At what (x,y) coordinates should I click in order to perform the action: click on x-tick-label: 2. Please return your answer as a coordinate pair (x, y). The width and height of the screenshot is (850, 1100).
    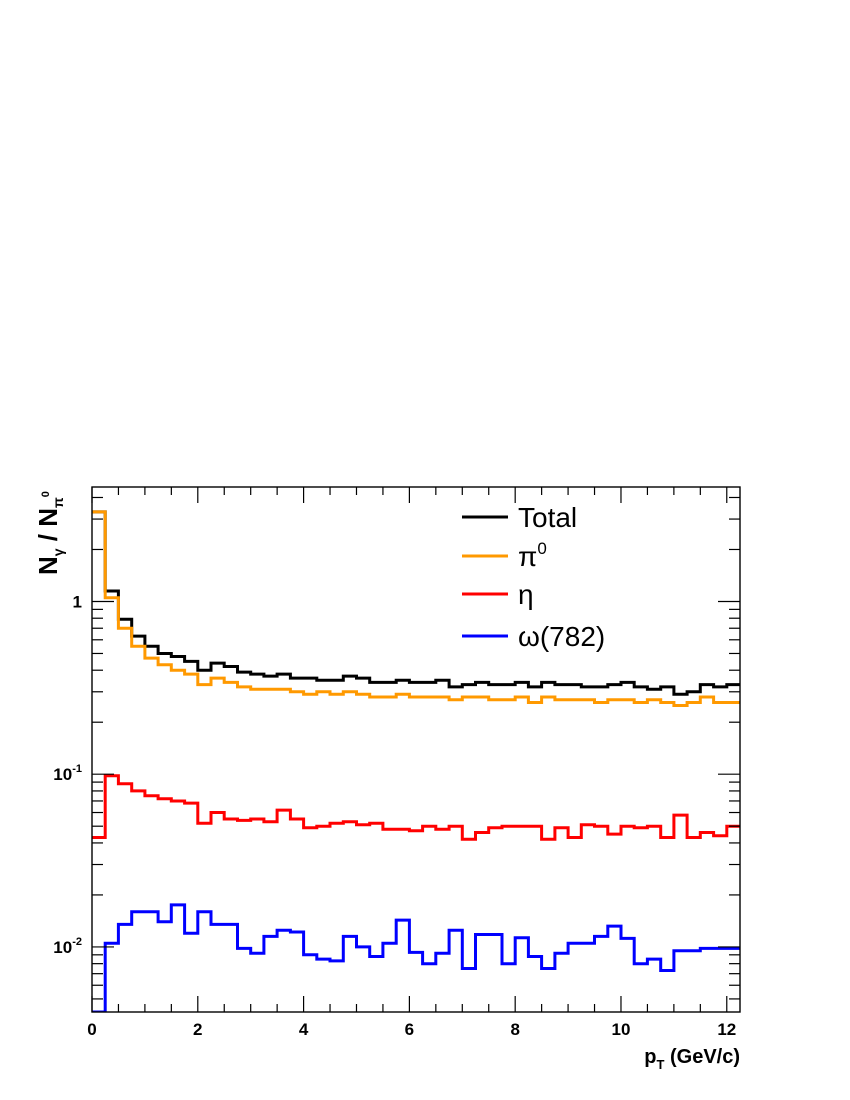
    Looking at the image, I should click on (197, 1029).